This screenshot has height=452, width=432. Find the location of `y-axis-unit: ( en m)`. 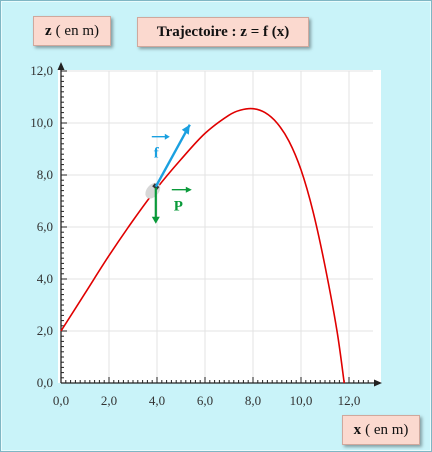

y-axis-unit: ( en m) is located at coordinates (77, 30).